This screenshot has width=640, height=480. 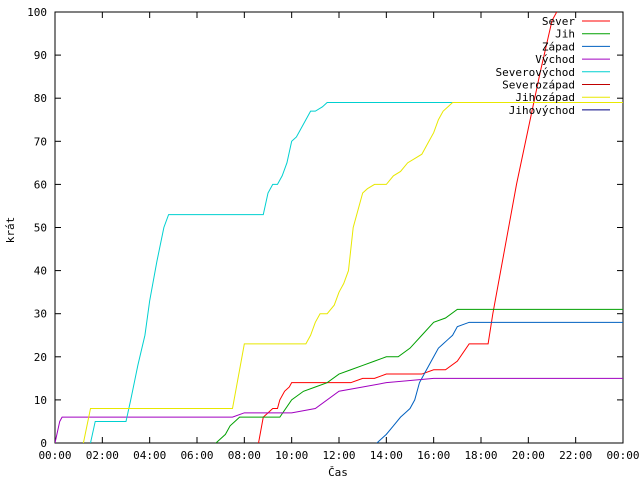 I want to click on legend-label-severovychod: Severovýchod, so click(x=535, y=72).